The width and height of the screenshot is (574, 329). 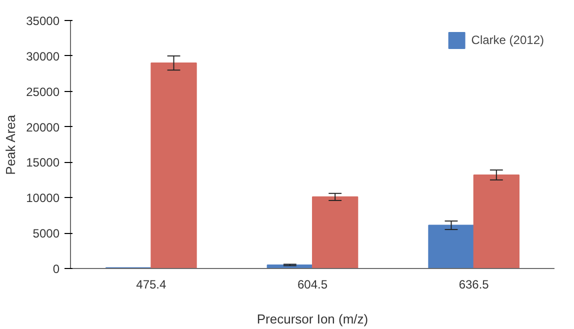 What do you see at coordinates (43, 127) in the screenshot?
I see `y-tick-label: 20000` at bounding box center [43, 127].